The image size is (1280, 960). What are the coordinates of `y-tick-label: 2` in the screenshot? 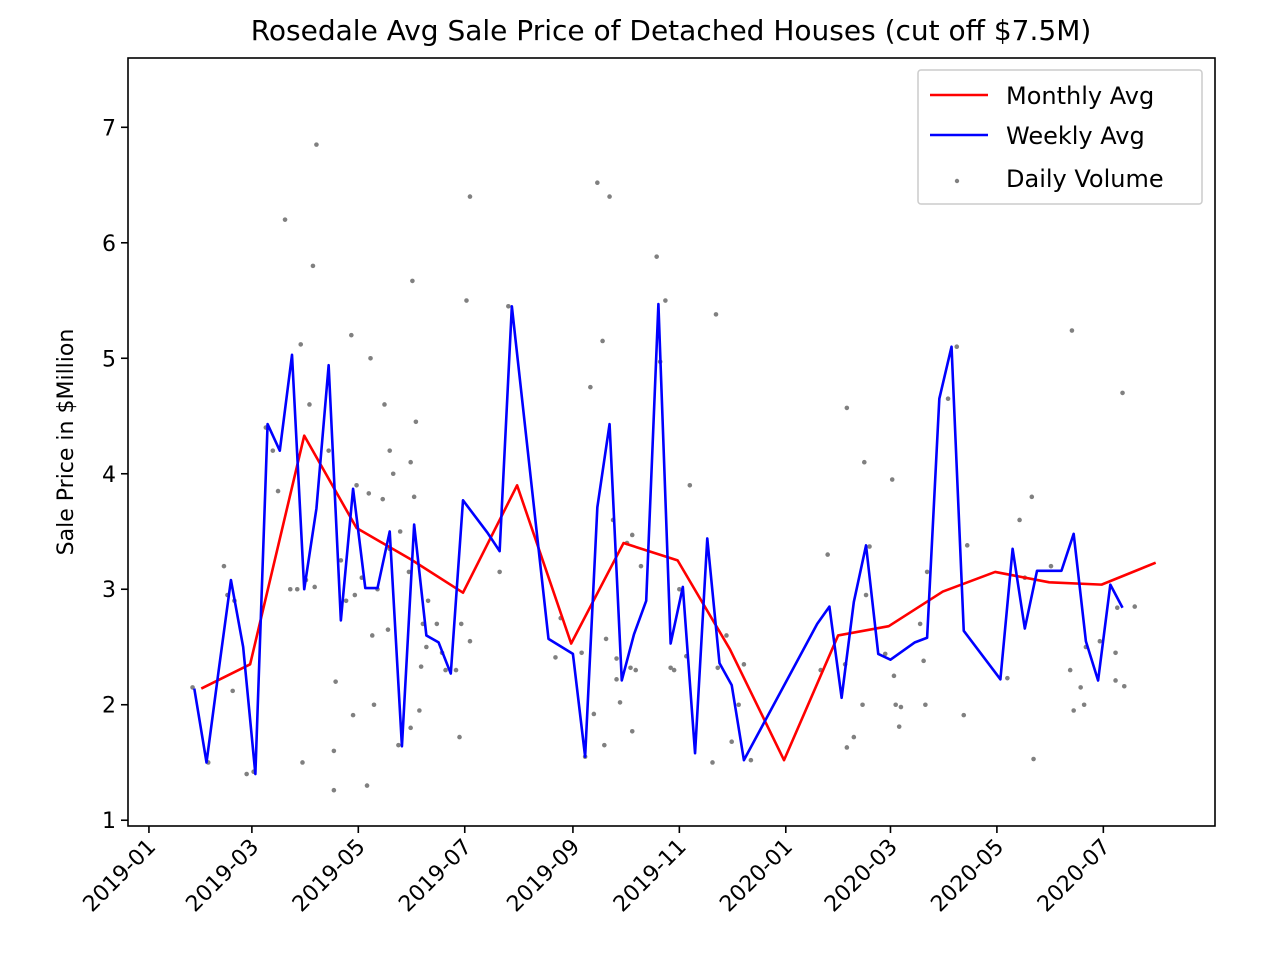 It's located at (109, 706).